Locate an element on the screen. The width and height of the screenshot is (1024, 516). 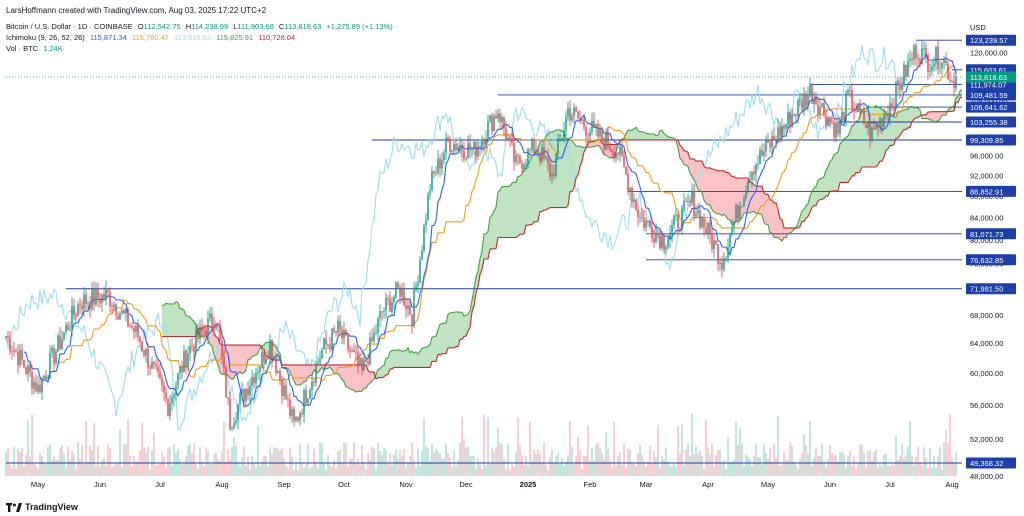
volume-value: 1.24K is located at coordinates (53, 48).